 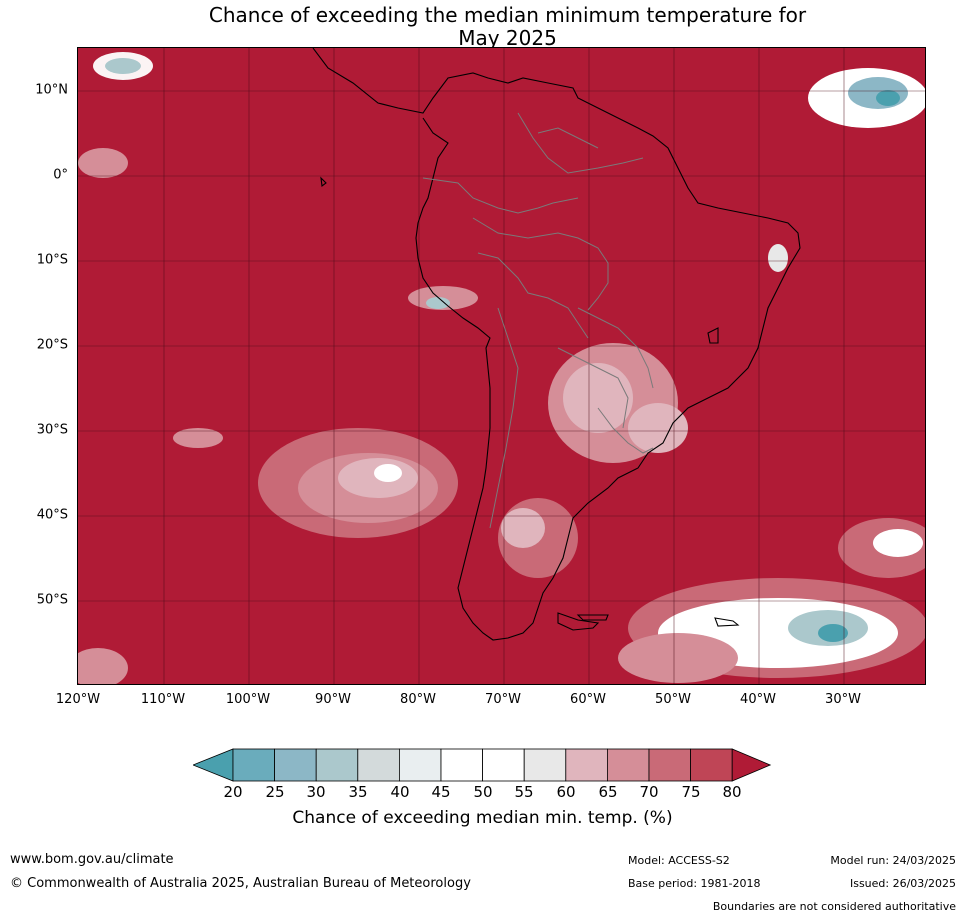 I want to click on colorbar, so click(x=482, y=767).